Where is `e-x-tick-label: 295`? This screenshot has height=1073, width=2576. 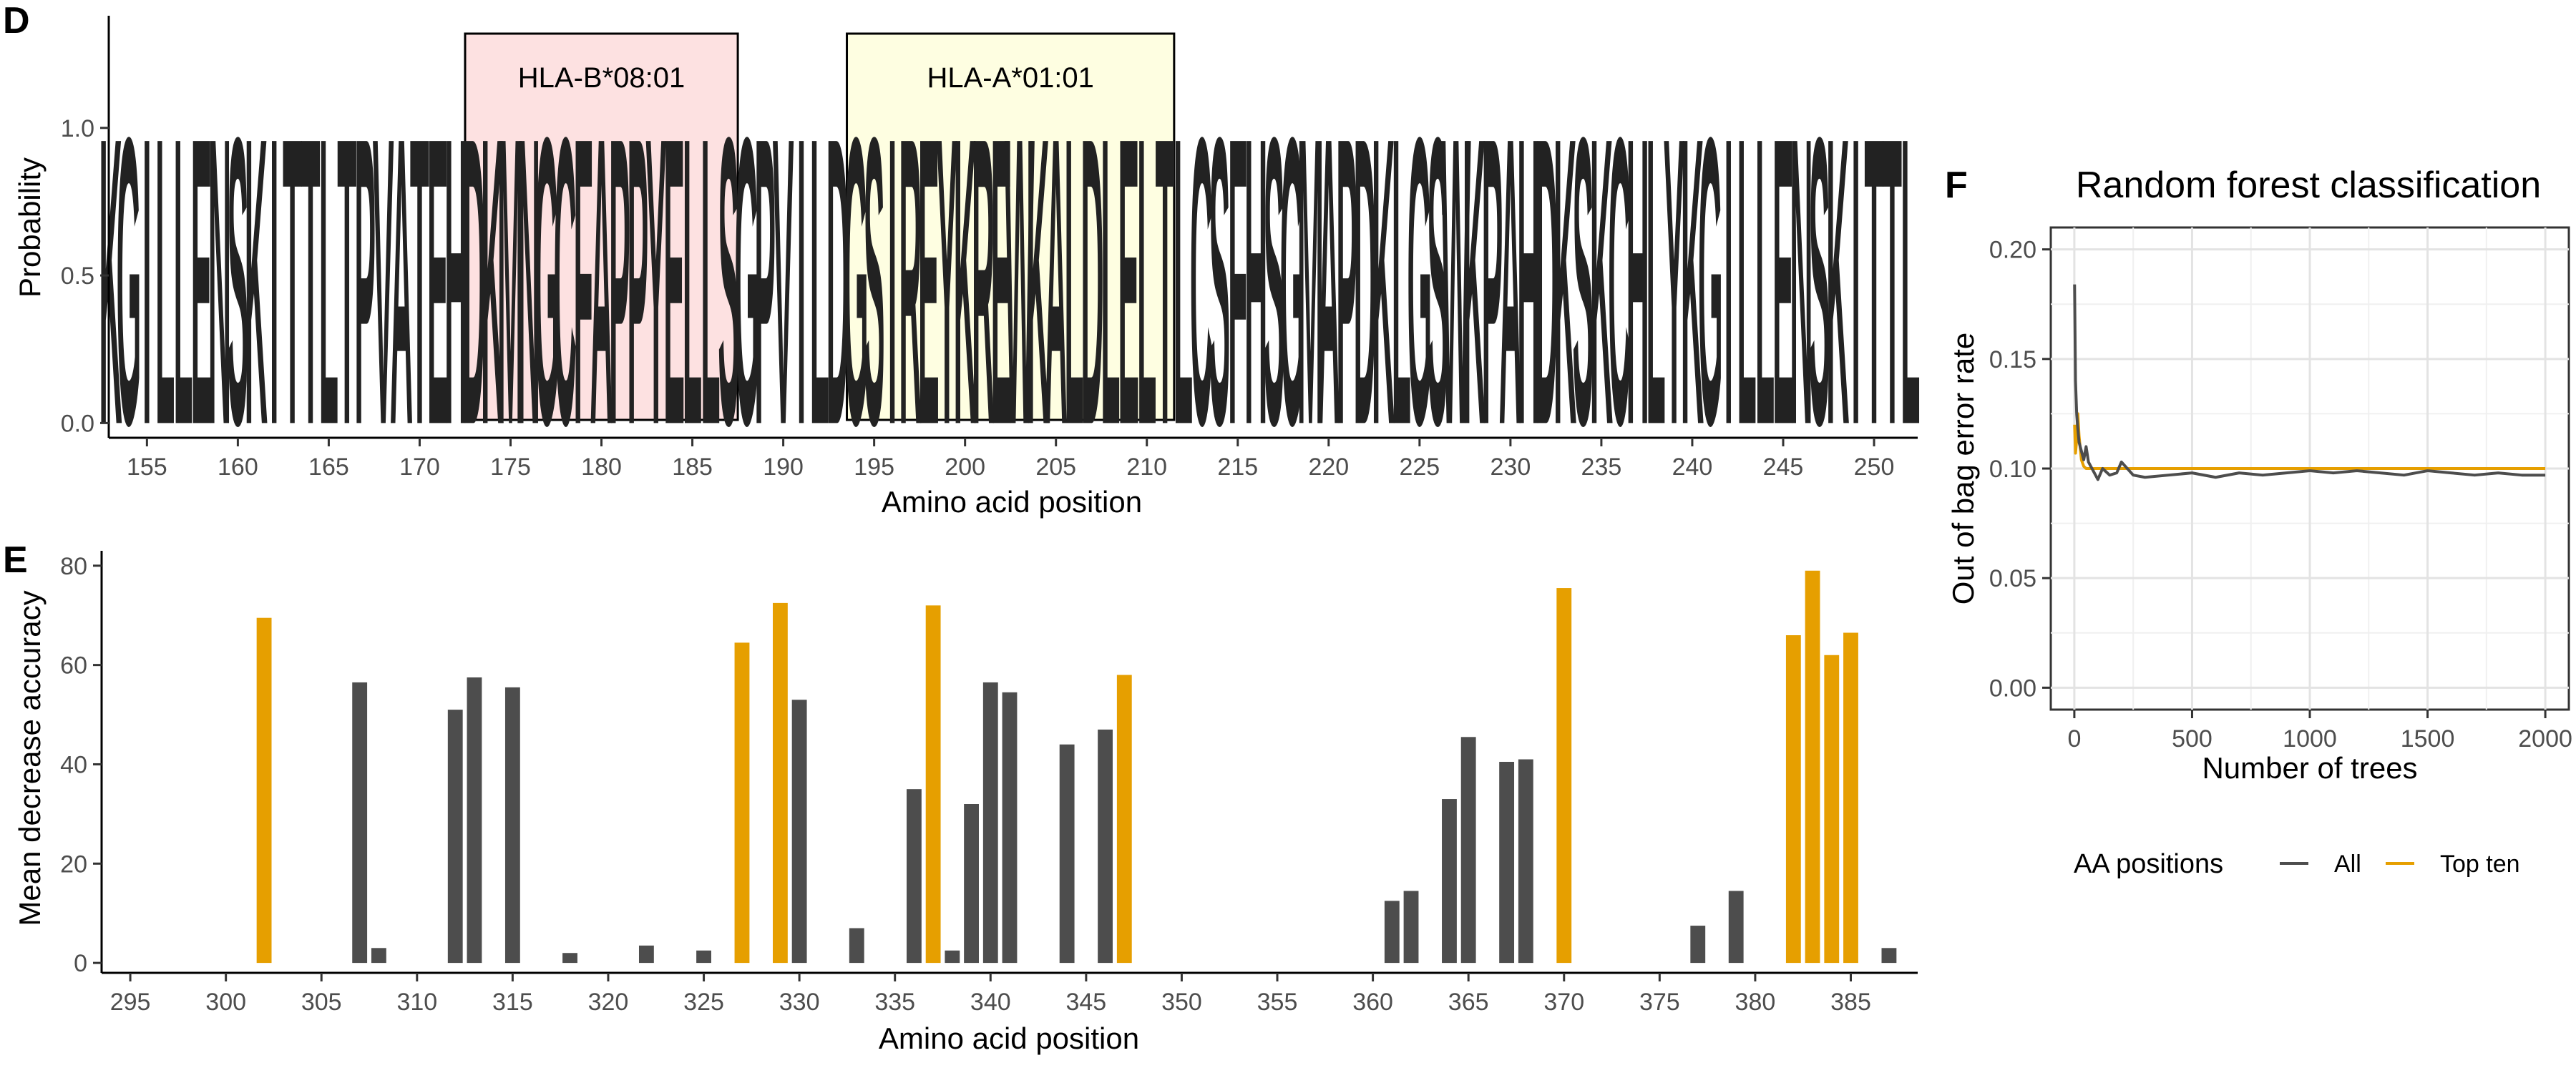
e-x-tick-label: 295 is located at coordinates (130, 1003).